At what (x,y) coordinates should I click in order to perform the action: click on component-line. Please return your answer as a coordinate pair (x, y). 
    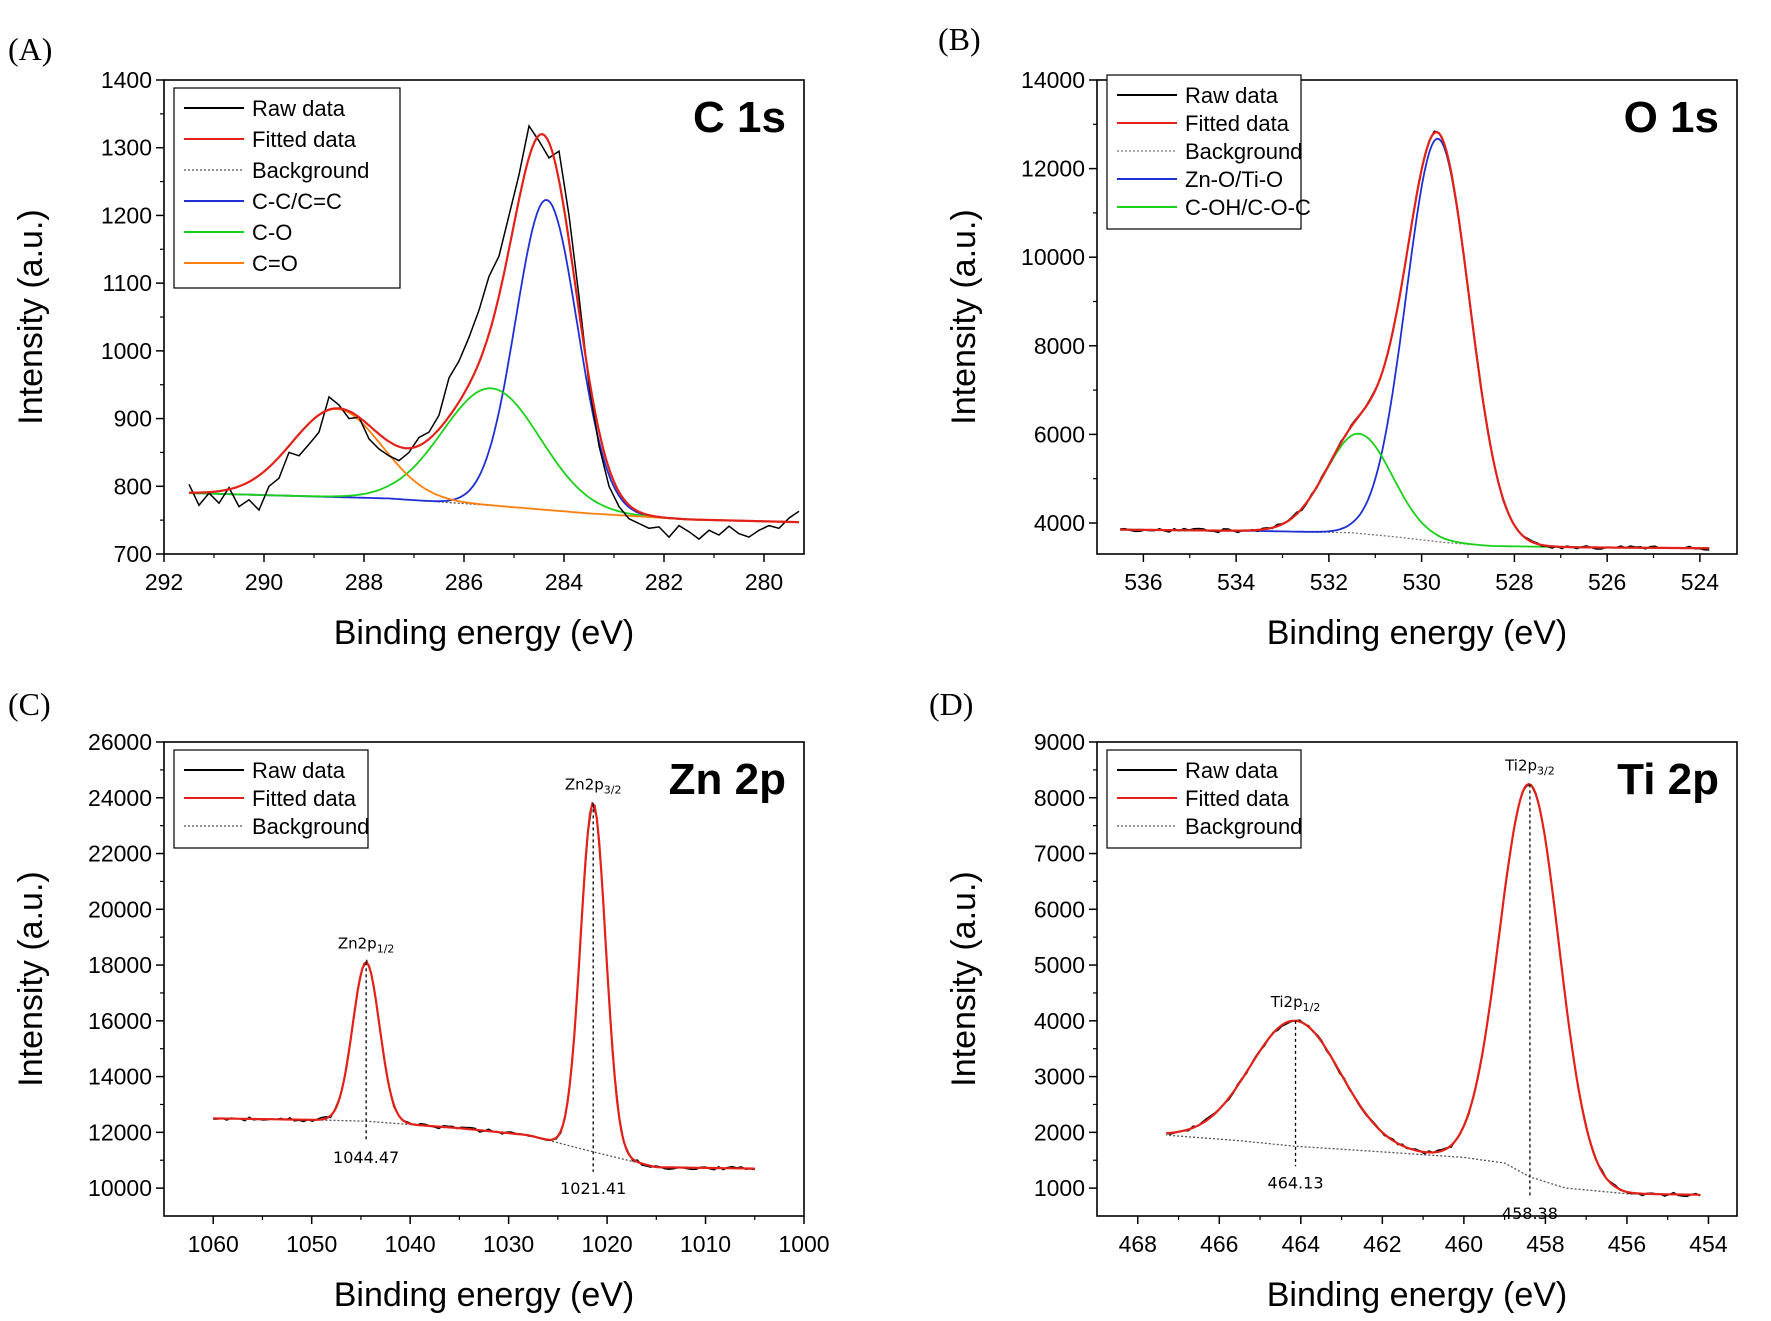
    Looking at the image, I should click on (494, 466).